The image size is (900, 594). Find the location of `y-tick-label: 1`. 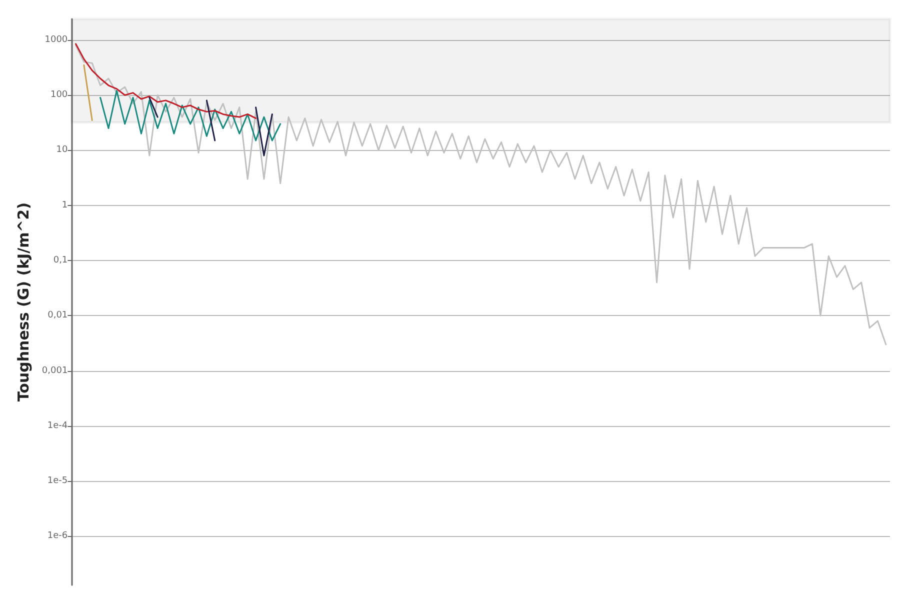

y-tick-label: 1 is located at coordinates (65, 205).